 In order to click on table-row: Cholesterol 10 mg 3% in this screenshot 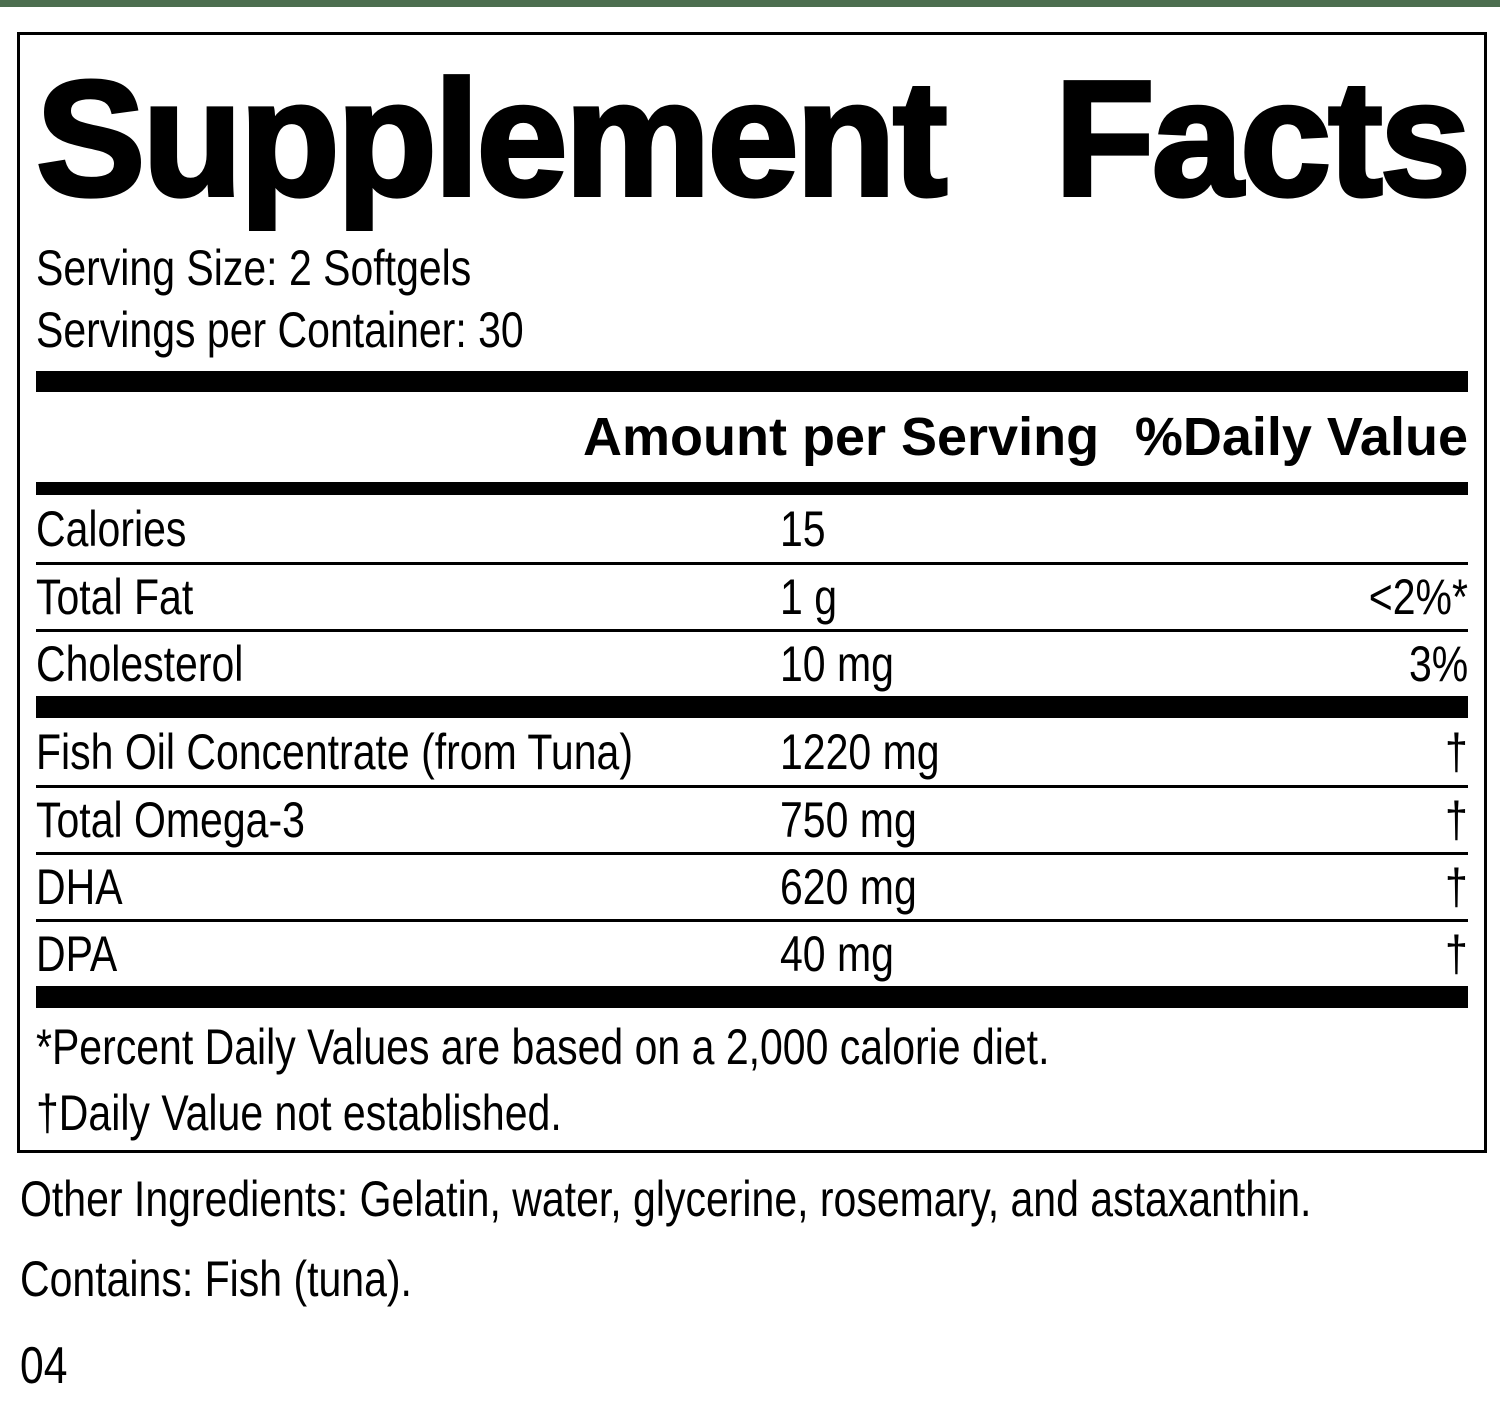, I will do `click(752, 662)`.